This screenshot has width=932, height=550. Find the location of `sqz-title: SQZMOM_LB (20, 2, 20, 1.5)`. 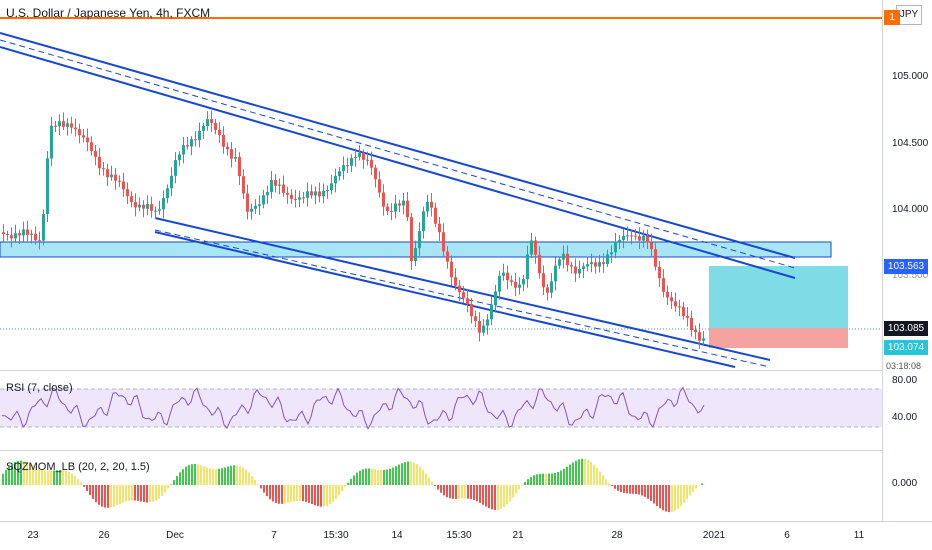

sqz-title: SQZMOM_LB (20, 2, 20, 1.5) is located at coordinates (78, 467).